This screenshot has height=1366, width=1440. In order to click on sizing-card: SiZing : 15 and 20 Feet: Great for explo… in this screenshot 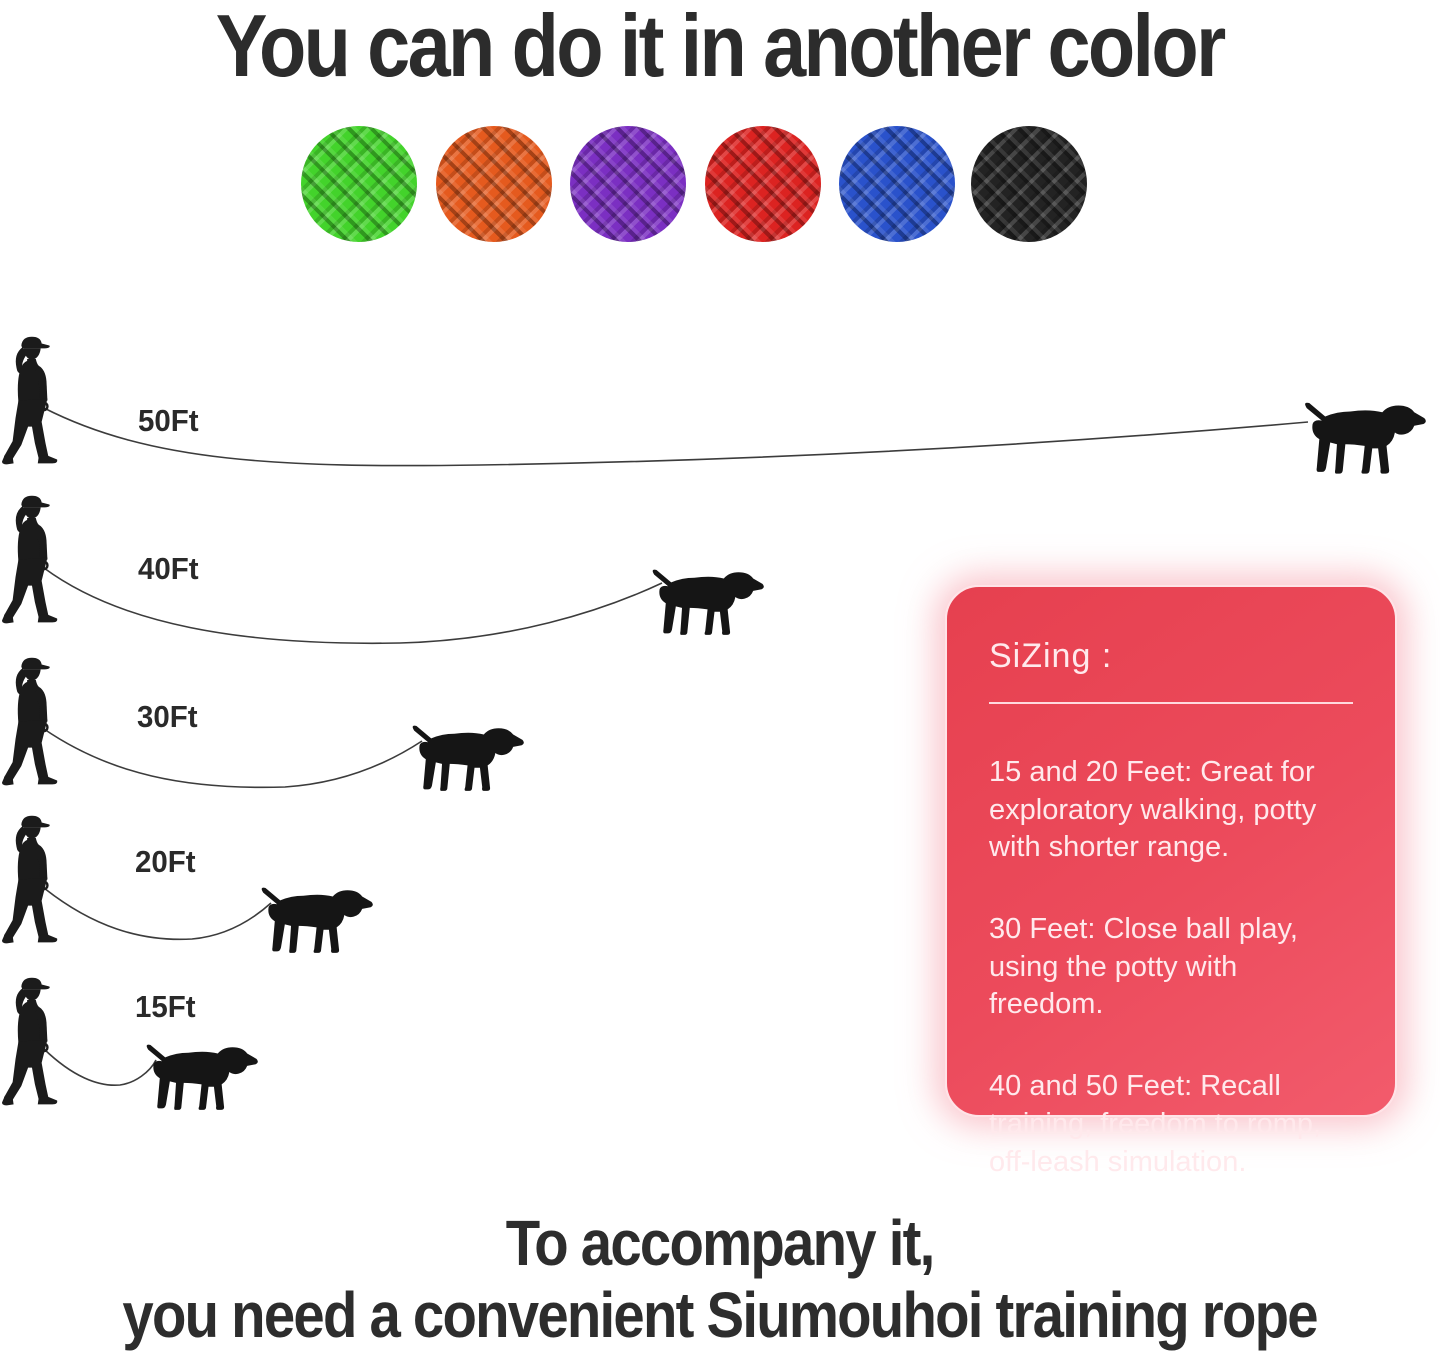, I will do `click(1171, 881)`.